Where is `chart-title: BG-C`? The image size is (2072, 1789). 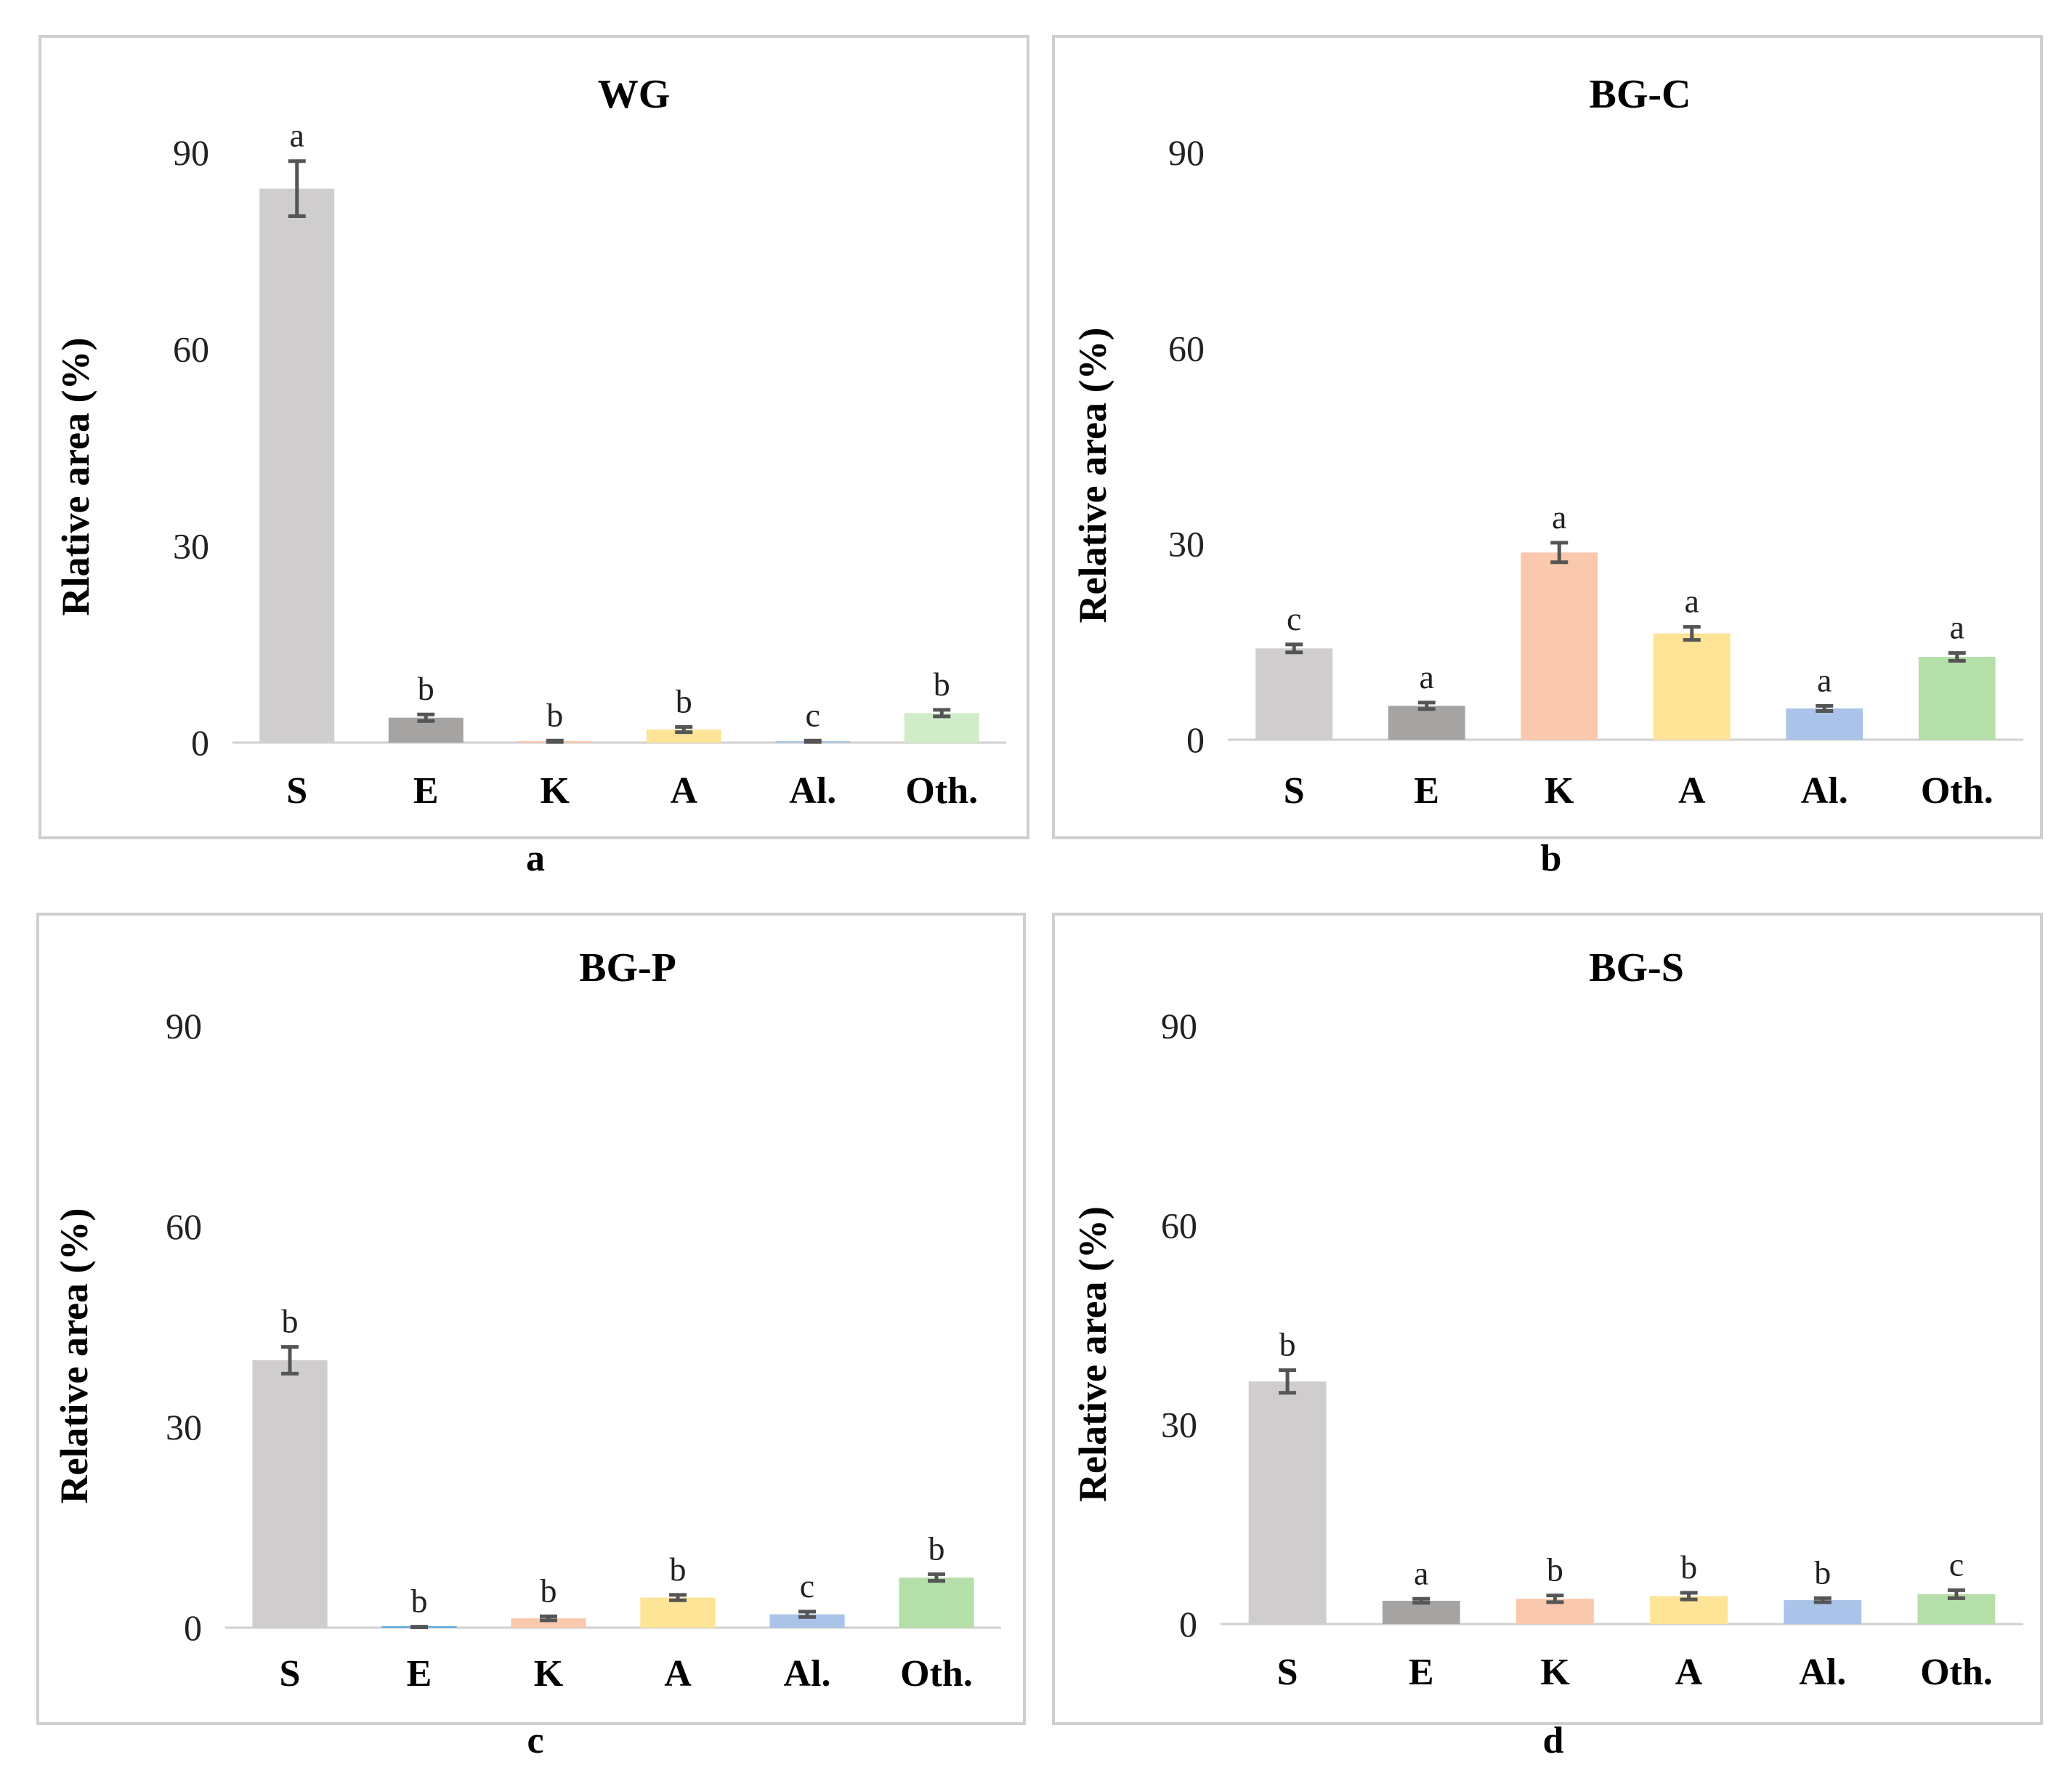 chart-title: BG-C is located at coordinates (1640, 94).